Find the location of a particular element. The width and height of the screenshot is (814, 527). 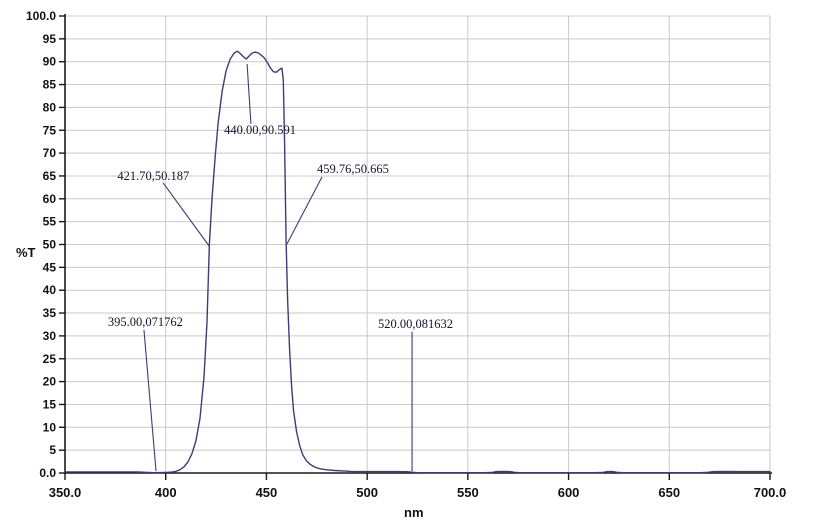

y-tick-label: 45 is located at coordinates (50, 267).